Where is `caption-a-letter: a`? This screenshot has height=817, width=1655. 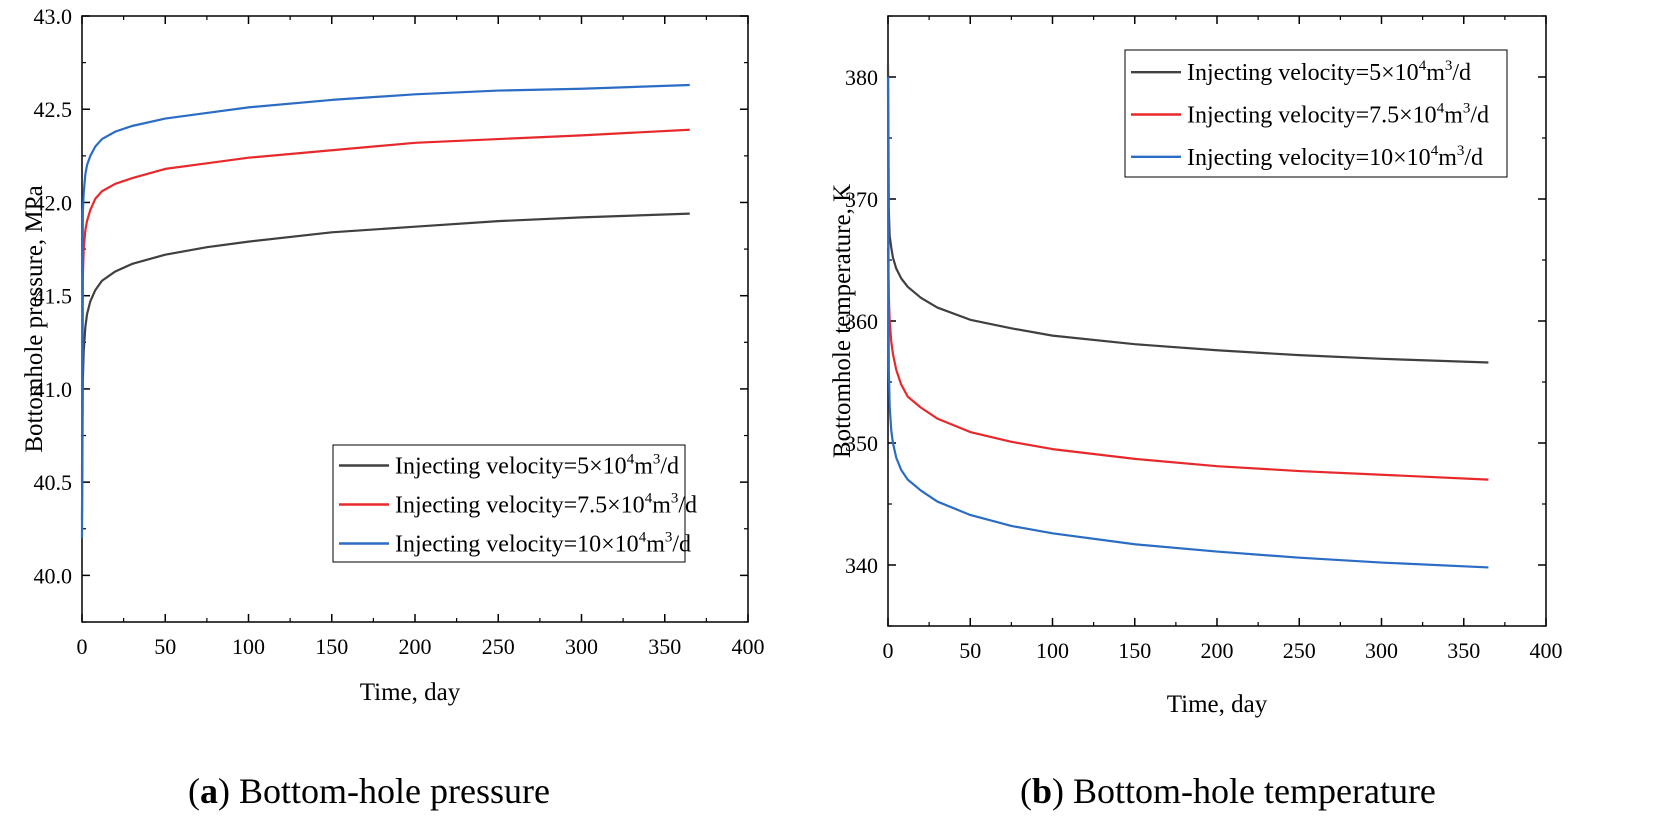 caption-a-letter: a is located at coordinates (209, 791).